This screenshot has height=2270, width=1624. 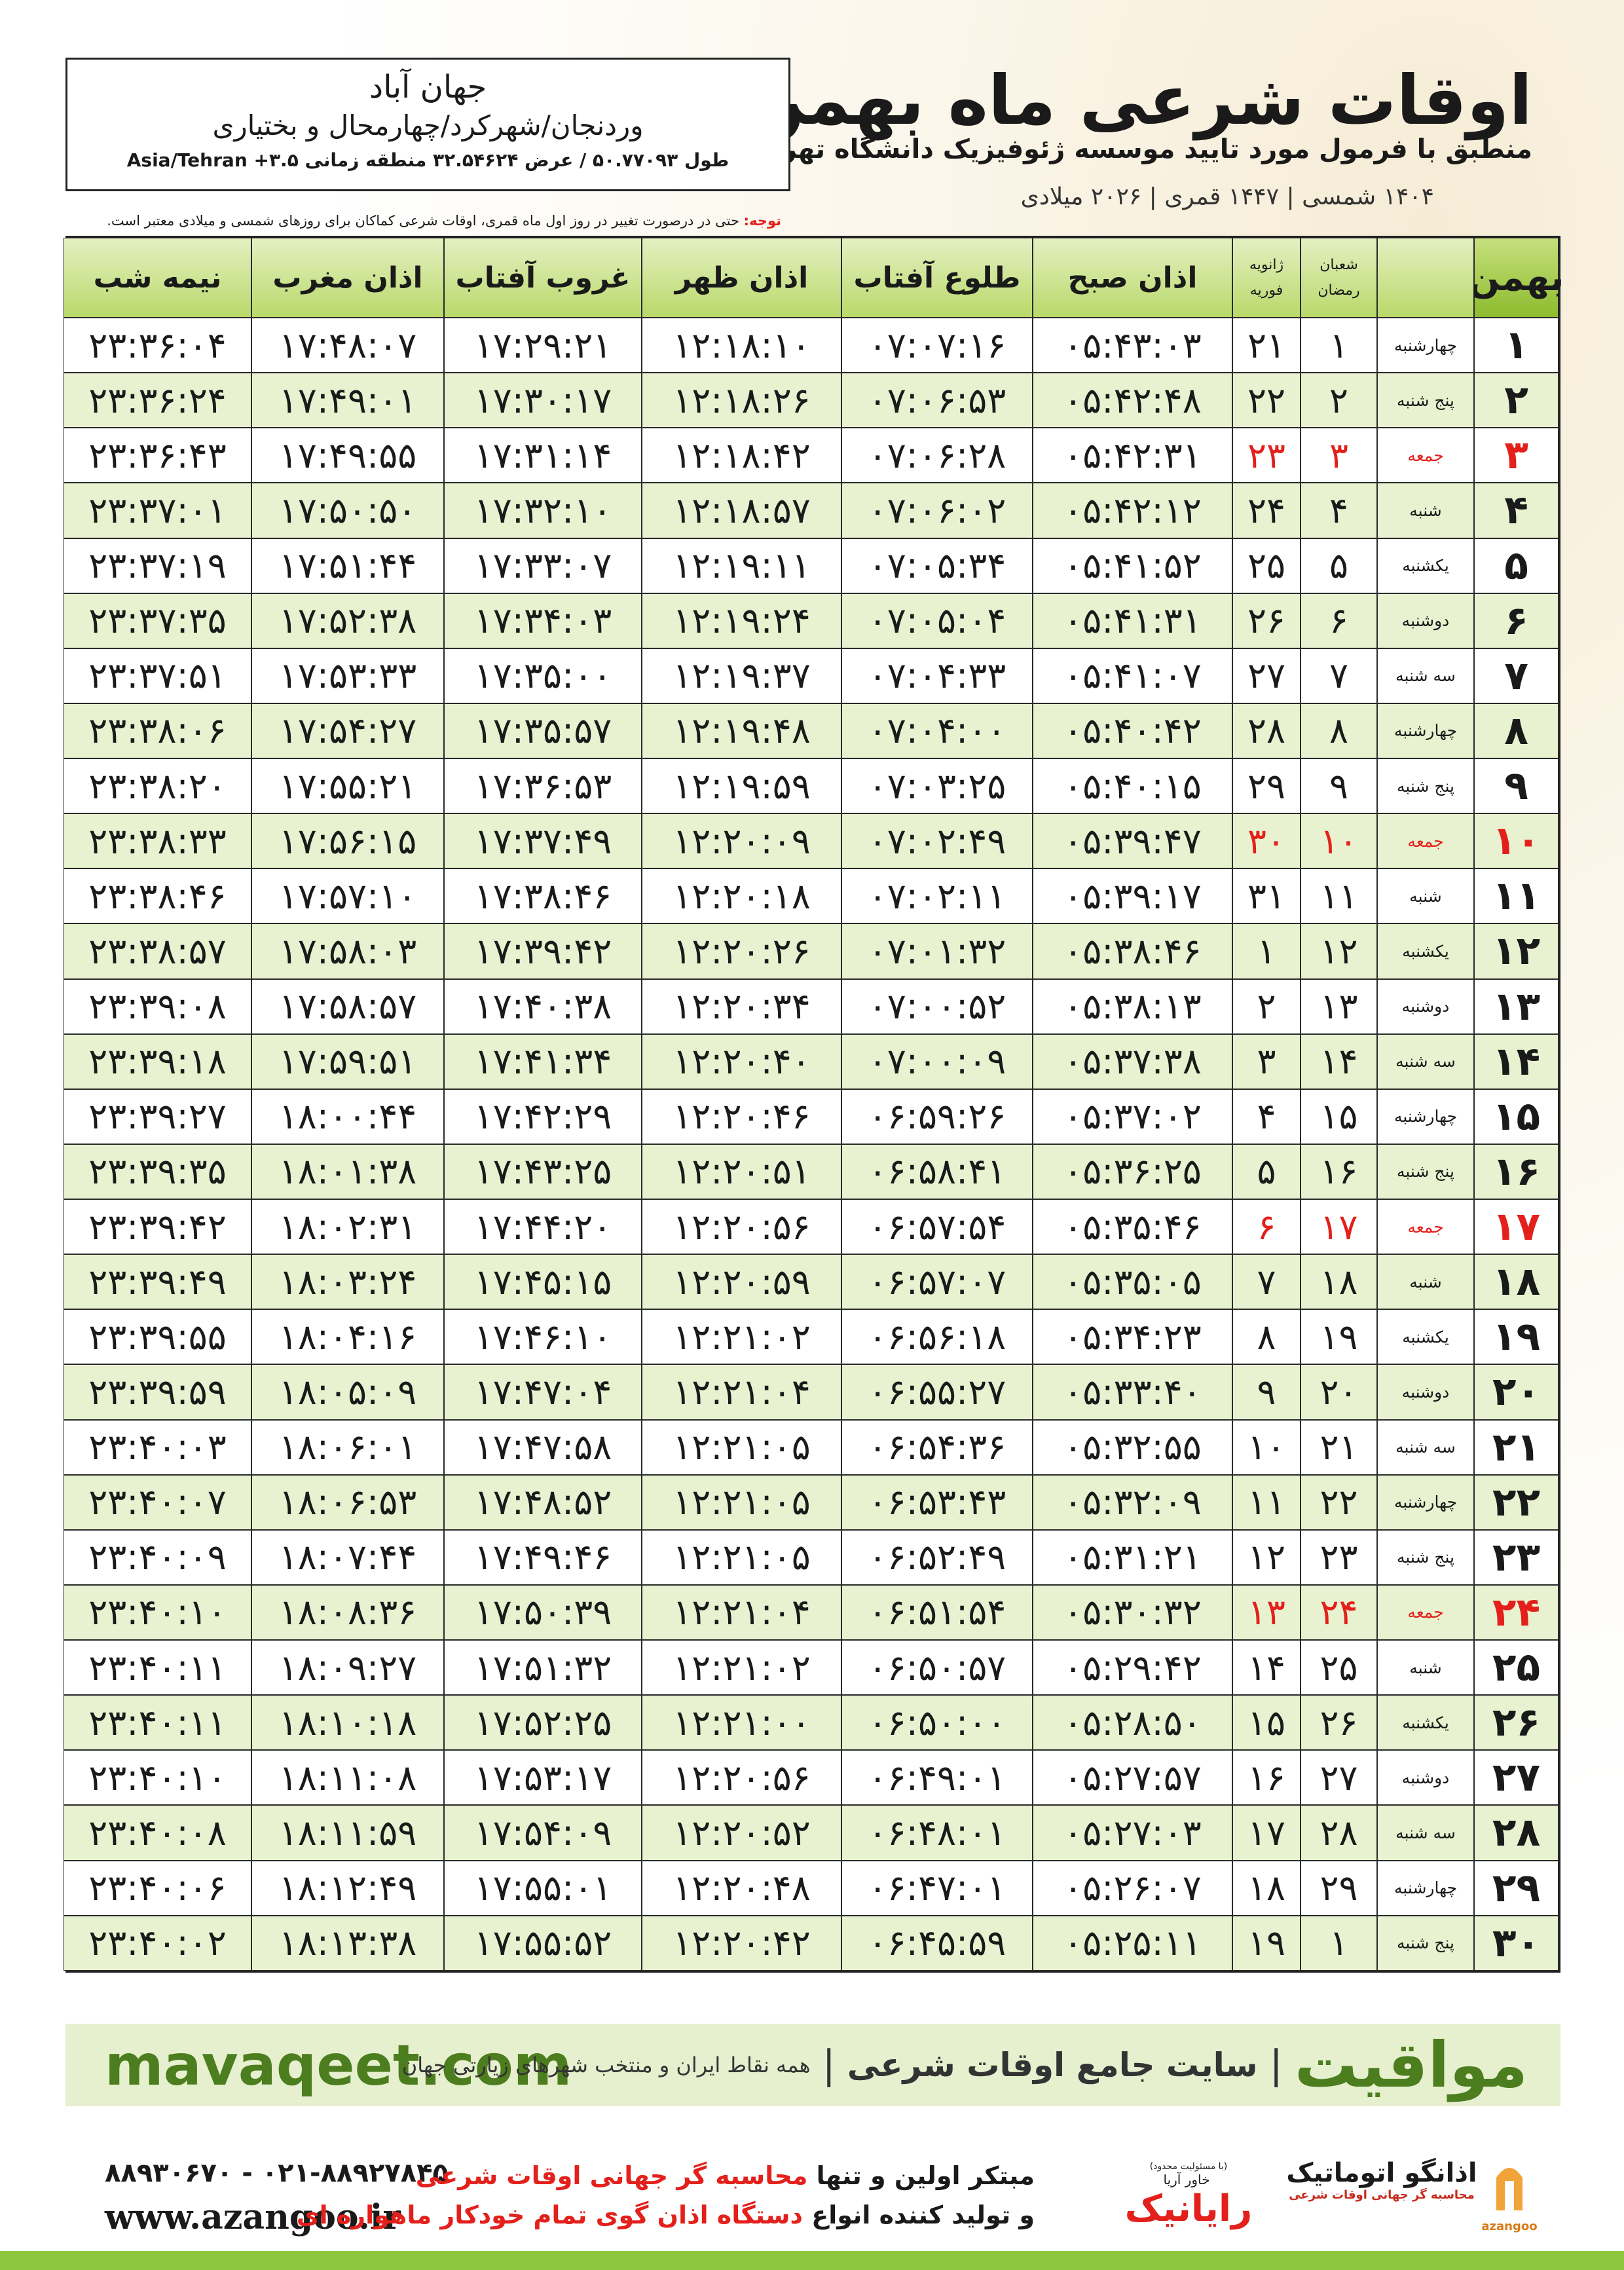 I want to click on table-cell: ۱۷:۵۳:۳۳, so click(x=347, y=675).